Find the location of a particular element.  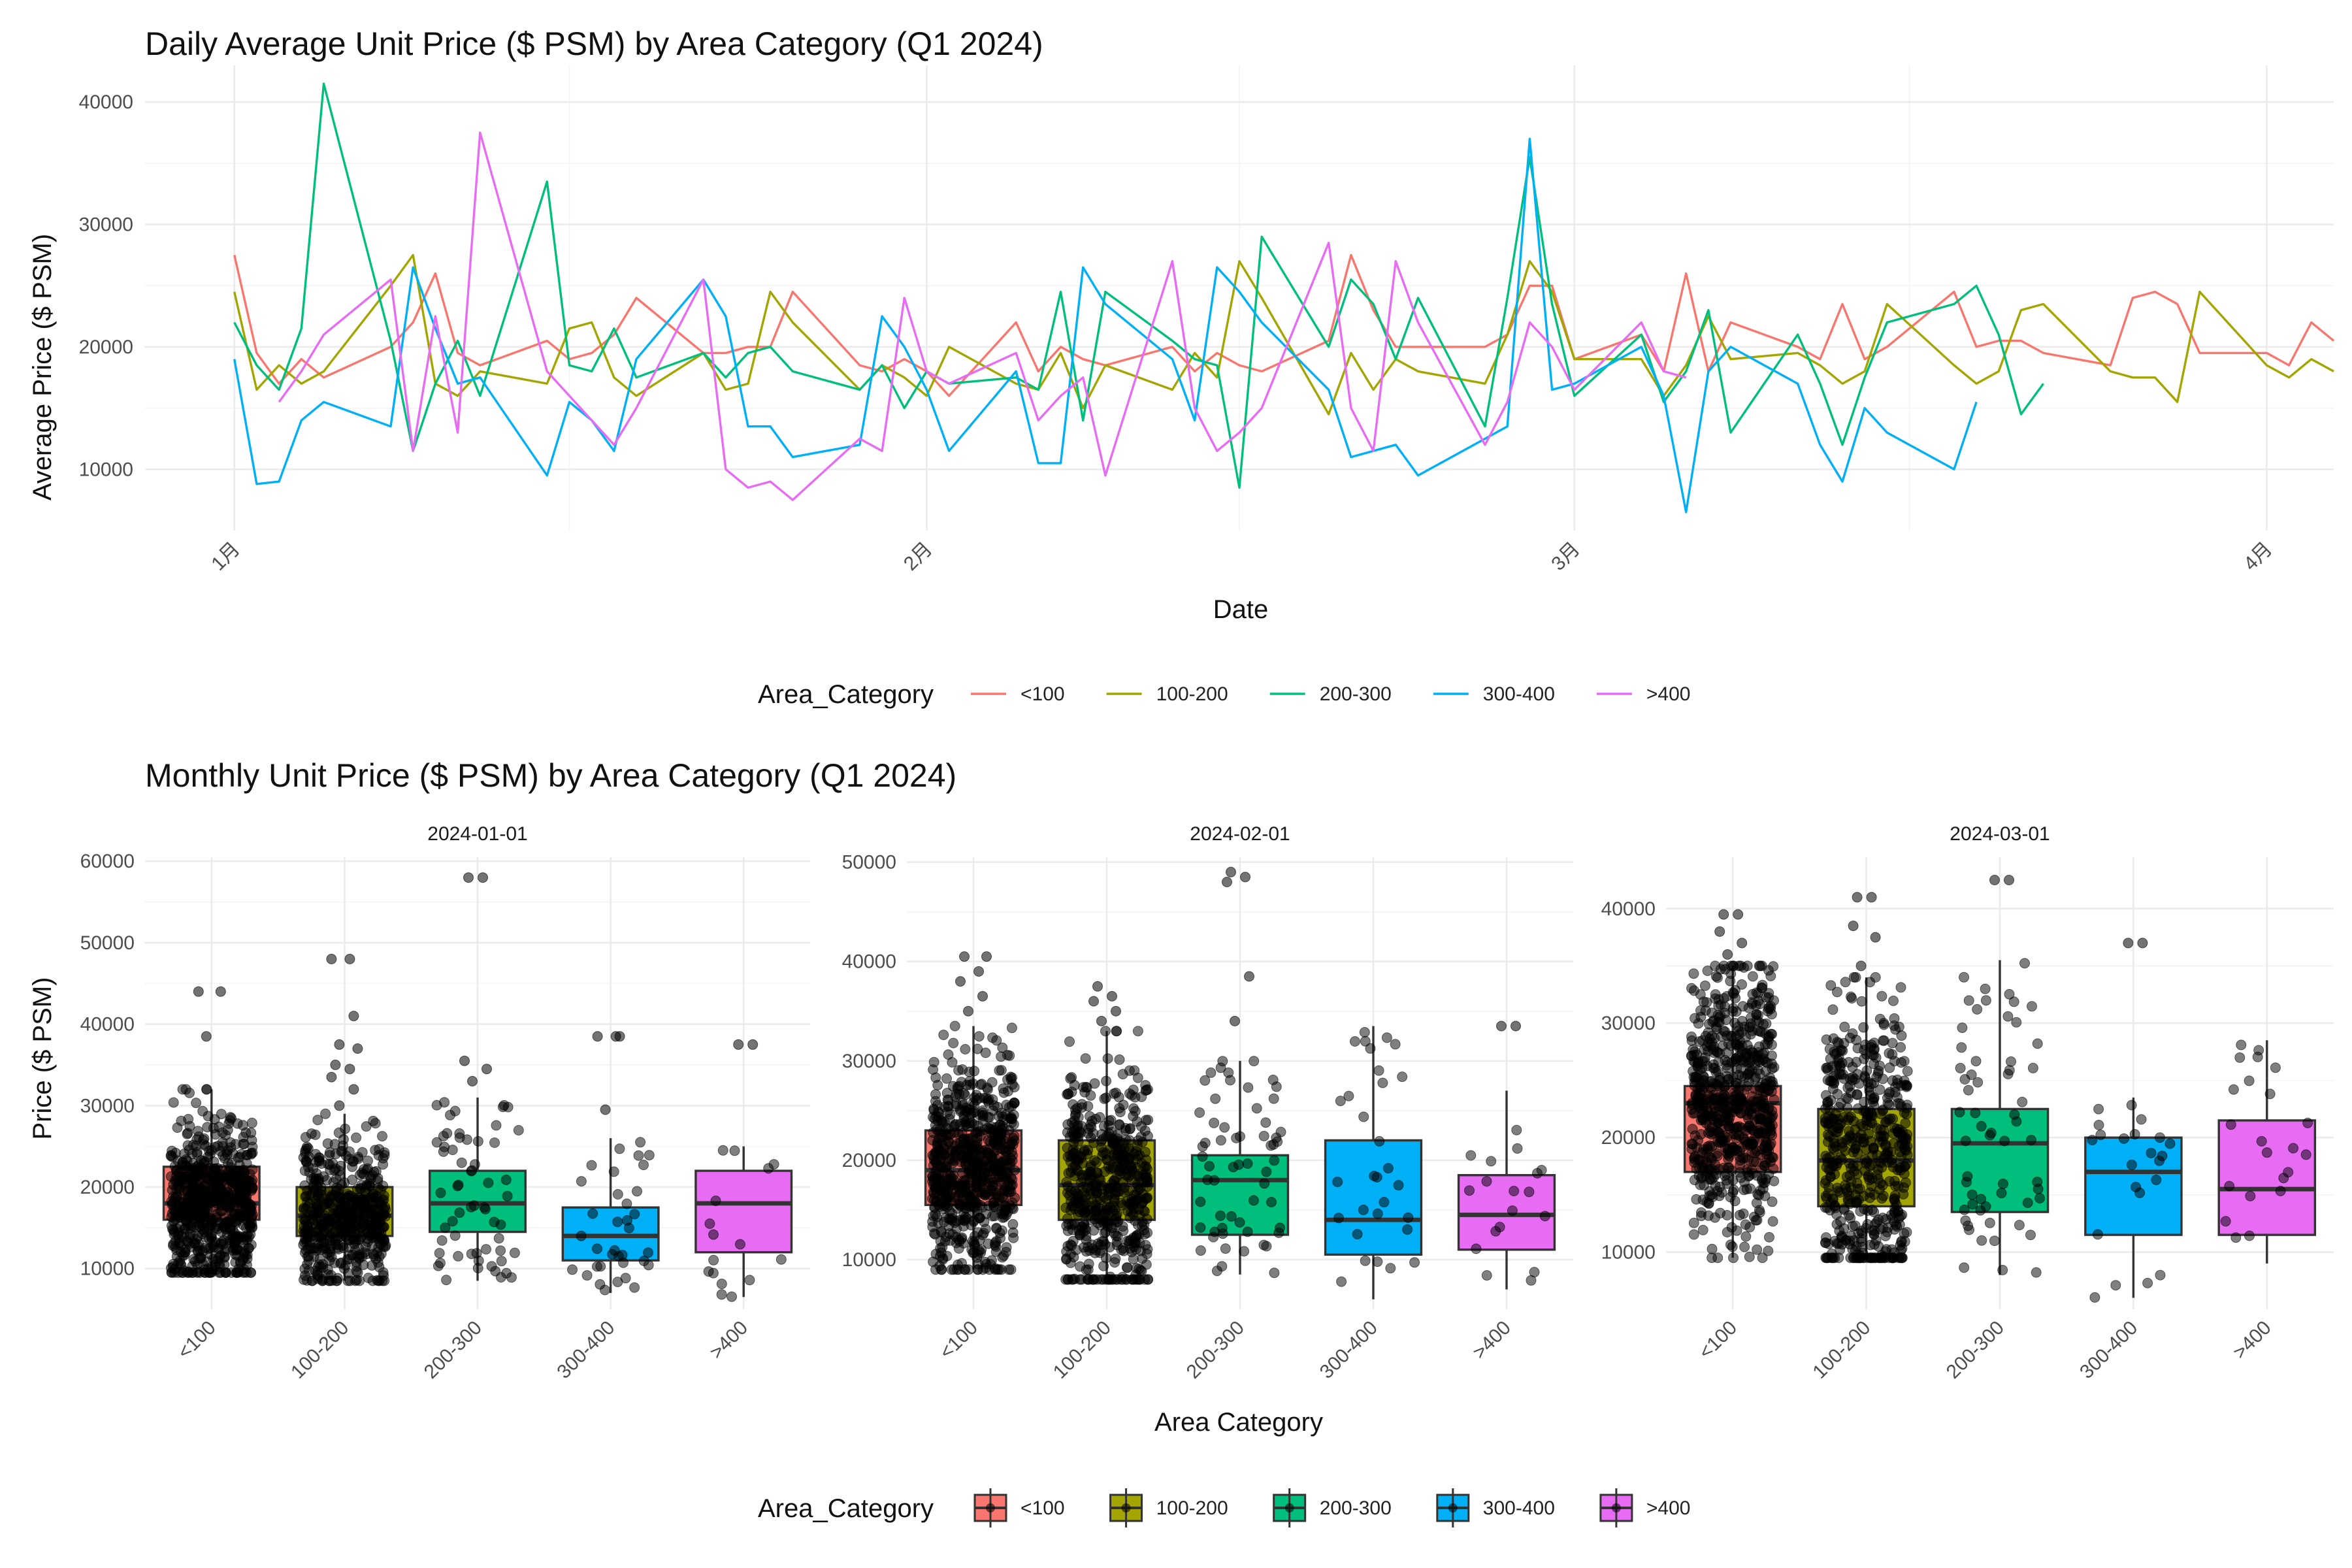

box-chart-x-axis-title: Area Category is located at coordinates (1238, 1422).